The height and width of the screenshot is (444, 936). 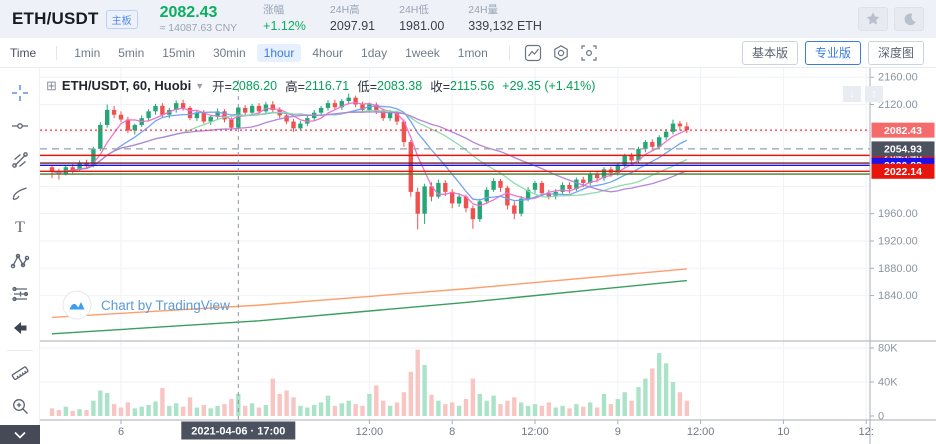 I want to click on interval-15min: 15min, so click(x=178, y=52).